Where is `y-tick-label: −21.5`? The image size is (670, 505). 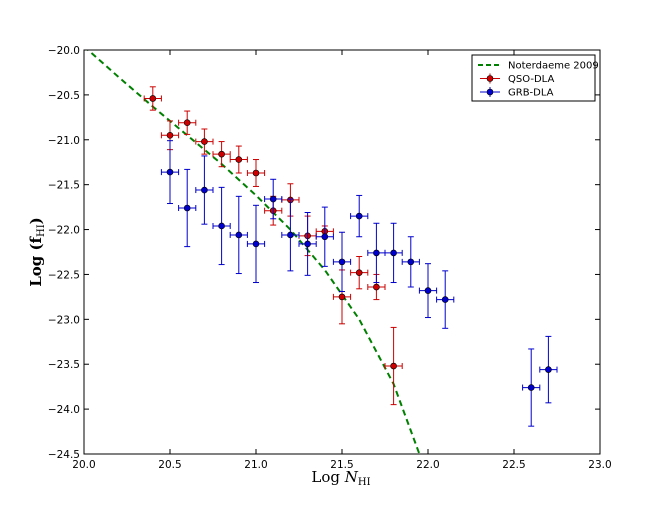 y-tick-label: −21.5 is located at coordinates (64, 186).